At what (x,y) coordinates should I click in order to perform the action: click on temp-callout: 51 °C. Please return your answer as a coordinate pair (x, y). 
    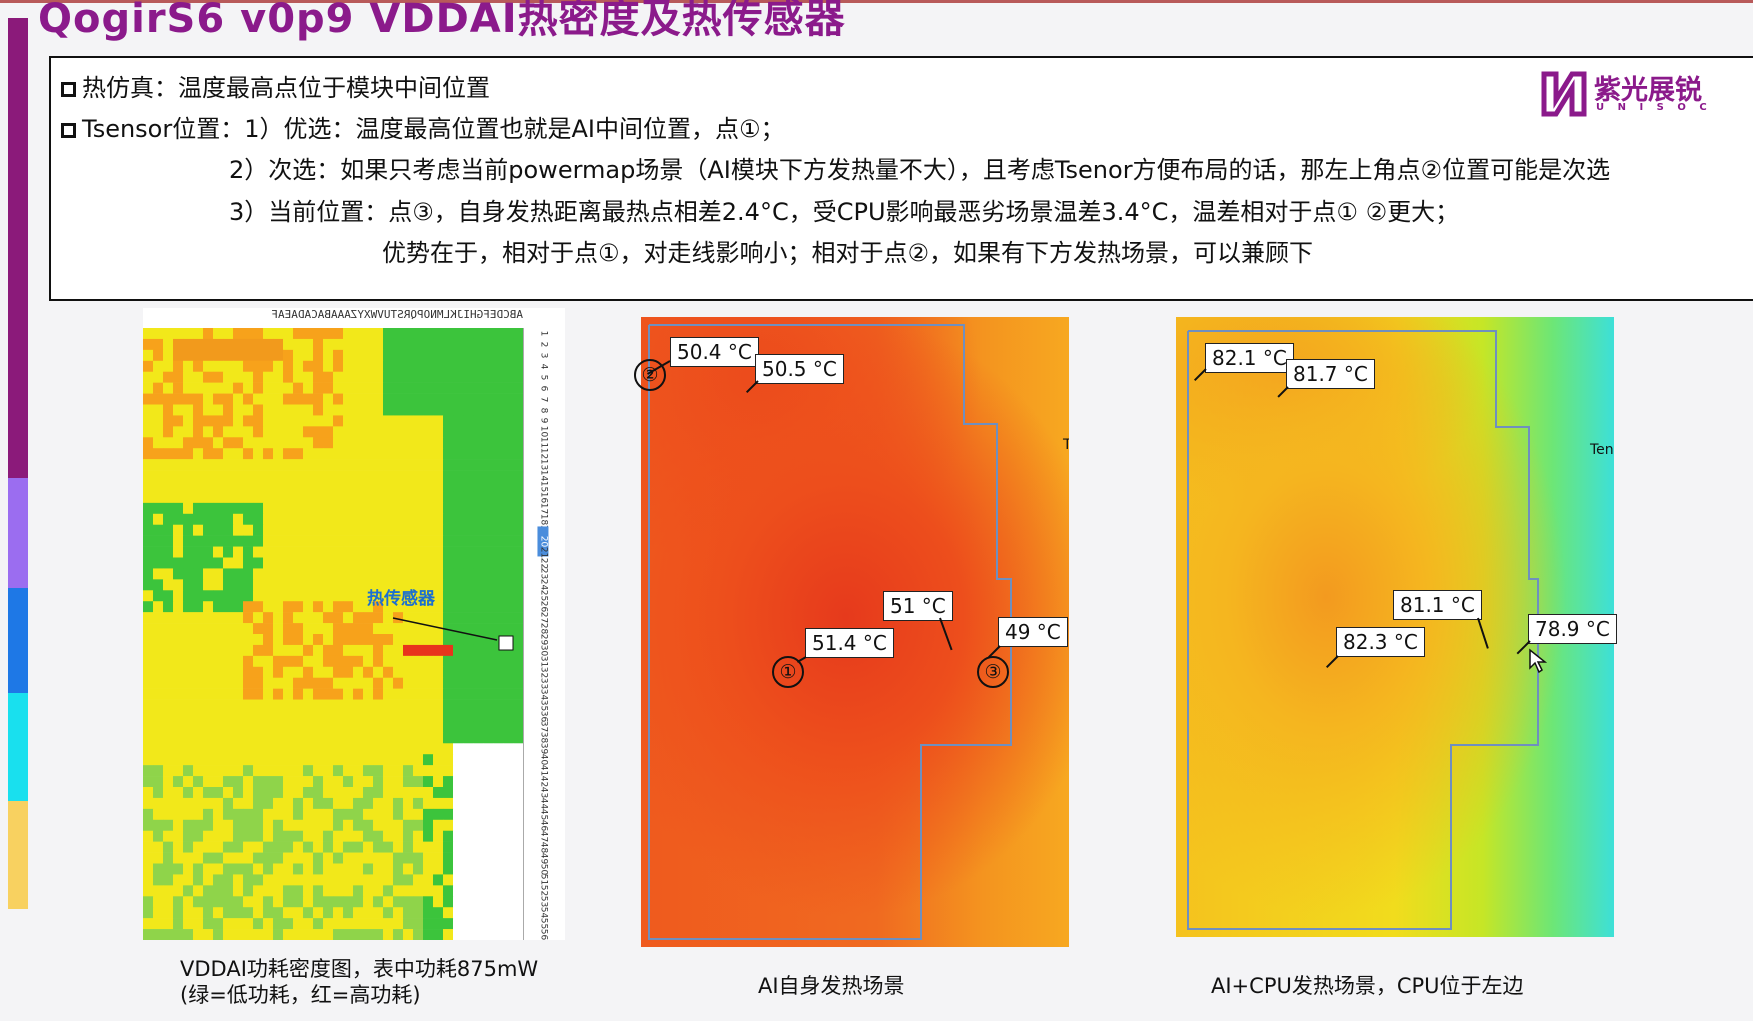
    Looking at the image, I should click on (918, 606).